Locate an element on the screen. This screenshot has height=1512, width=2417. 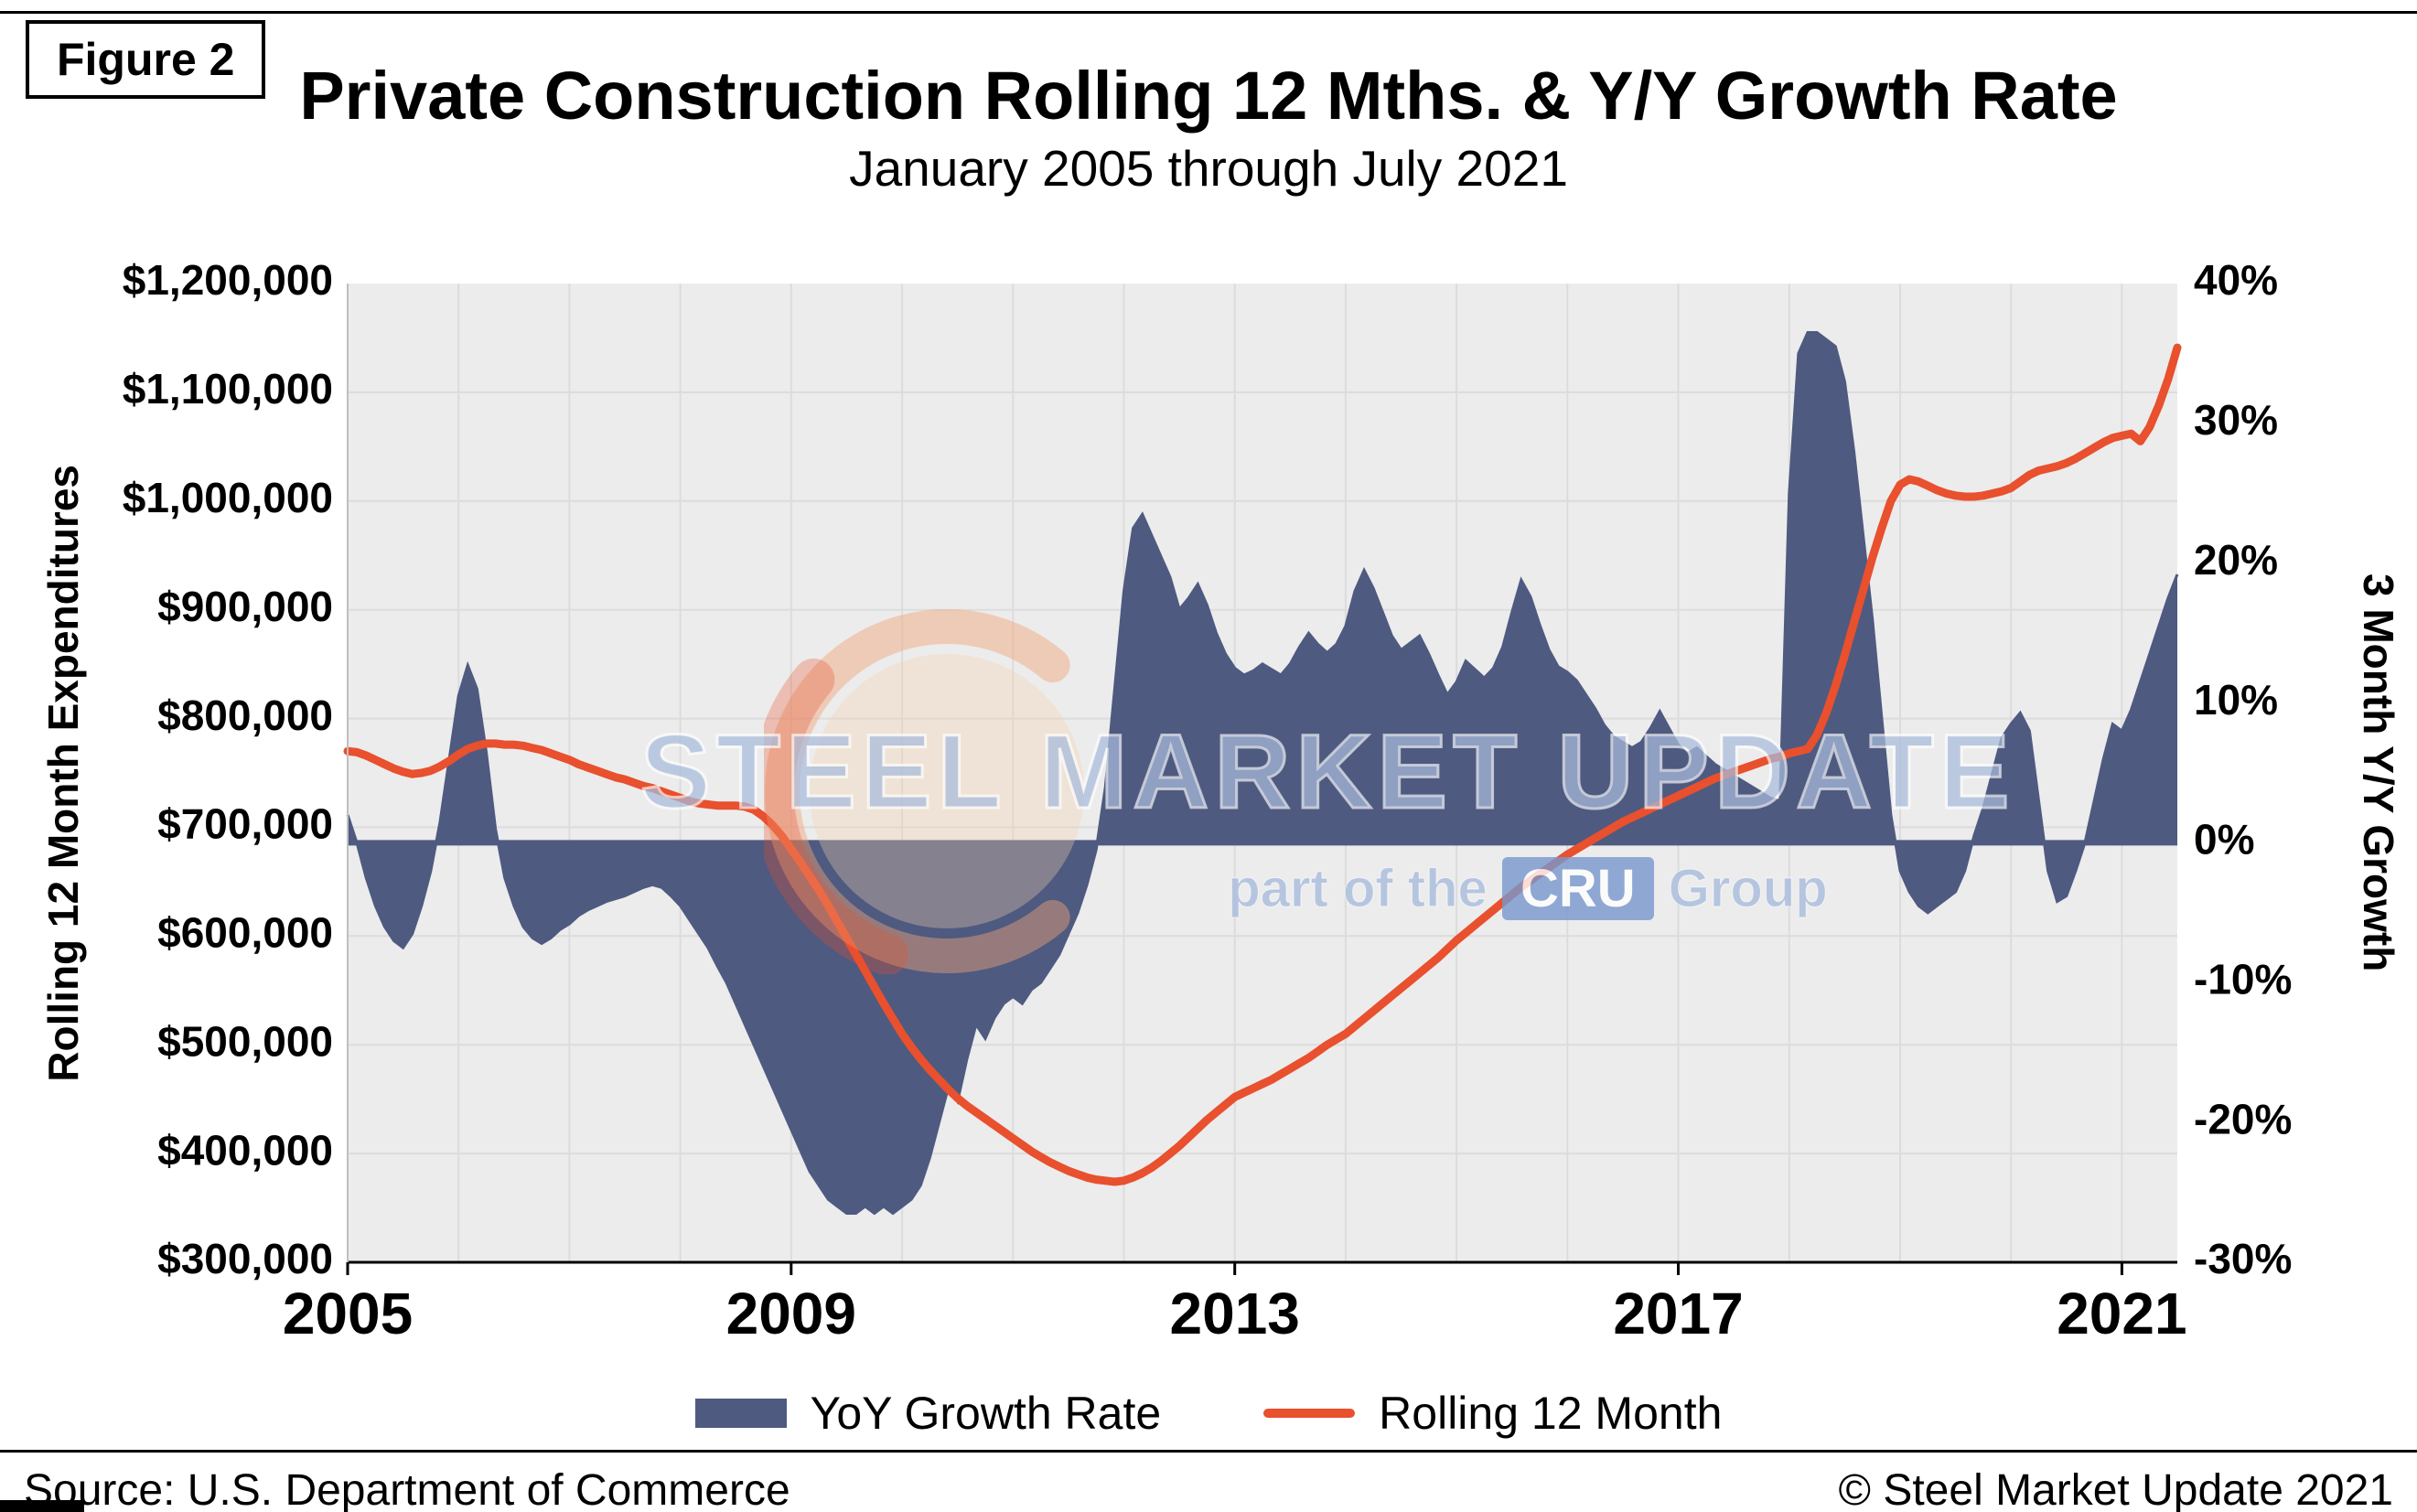
left-tick-label: $500,000 is located at coordinates (245, 1041).